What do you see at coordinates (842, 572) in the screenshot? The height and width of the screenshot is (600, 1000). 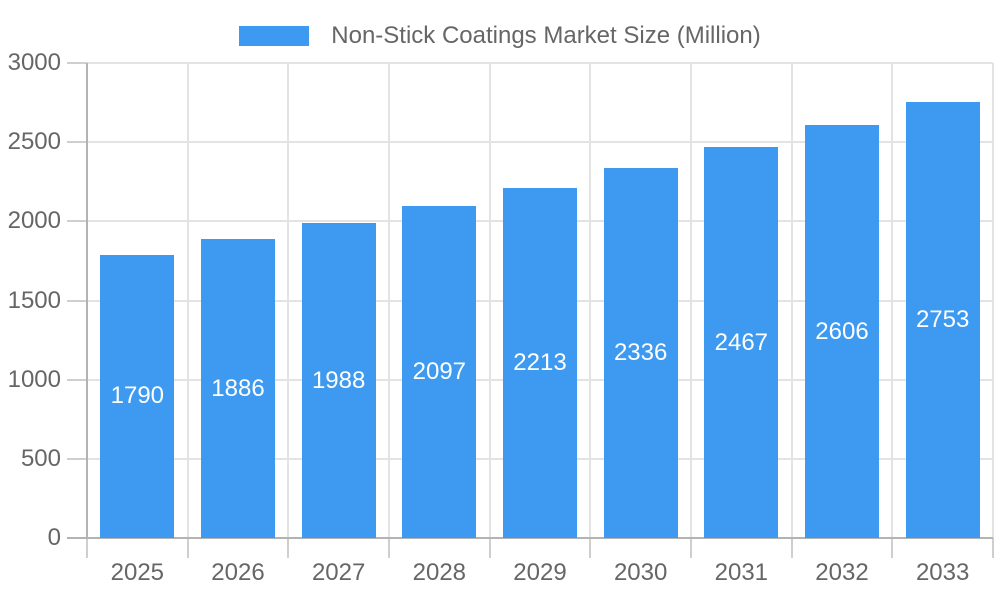 I see `x-tick-label: 2032` at bounding box center [842, 572].